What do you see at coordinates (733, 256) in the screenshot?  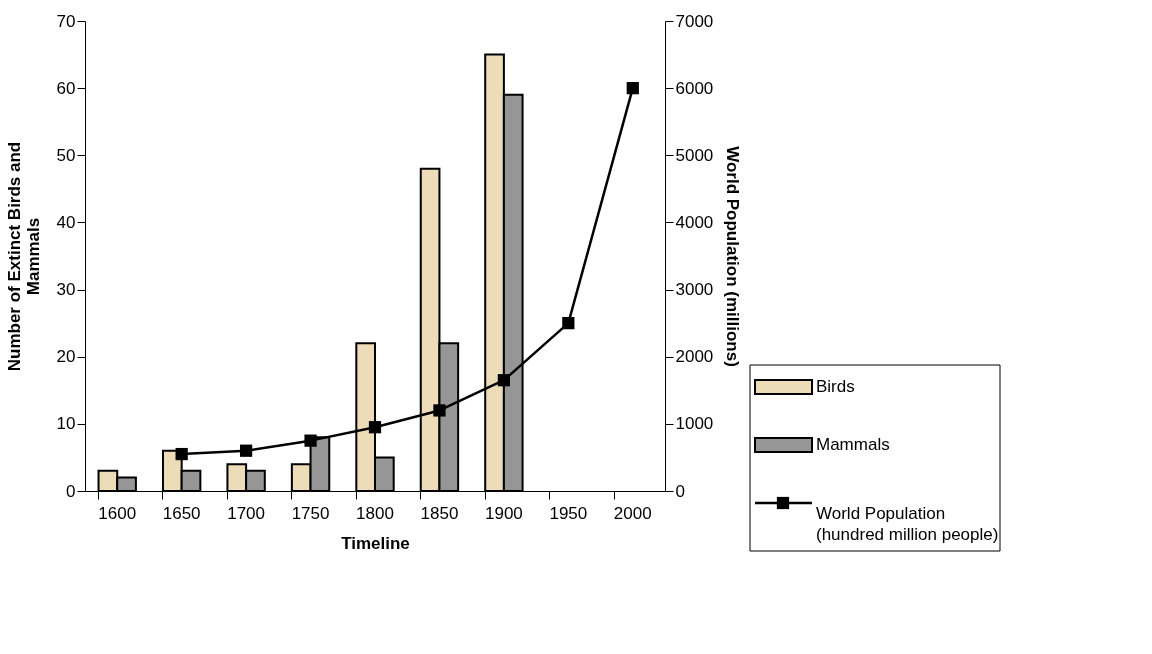 I see `y2-axis-title: World Population (millions)` at bounding box center [733, 256].